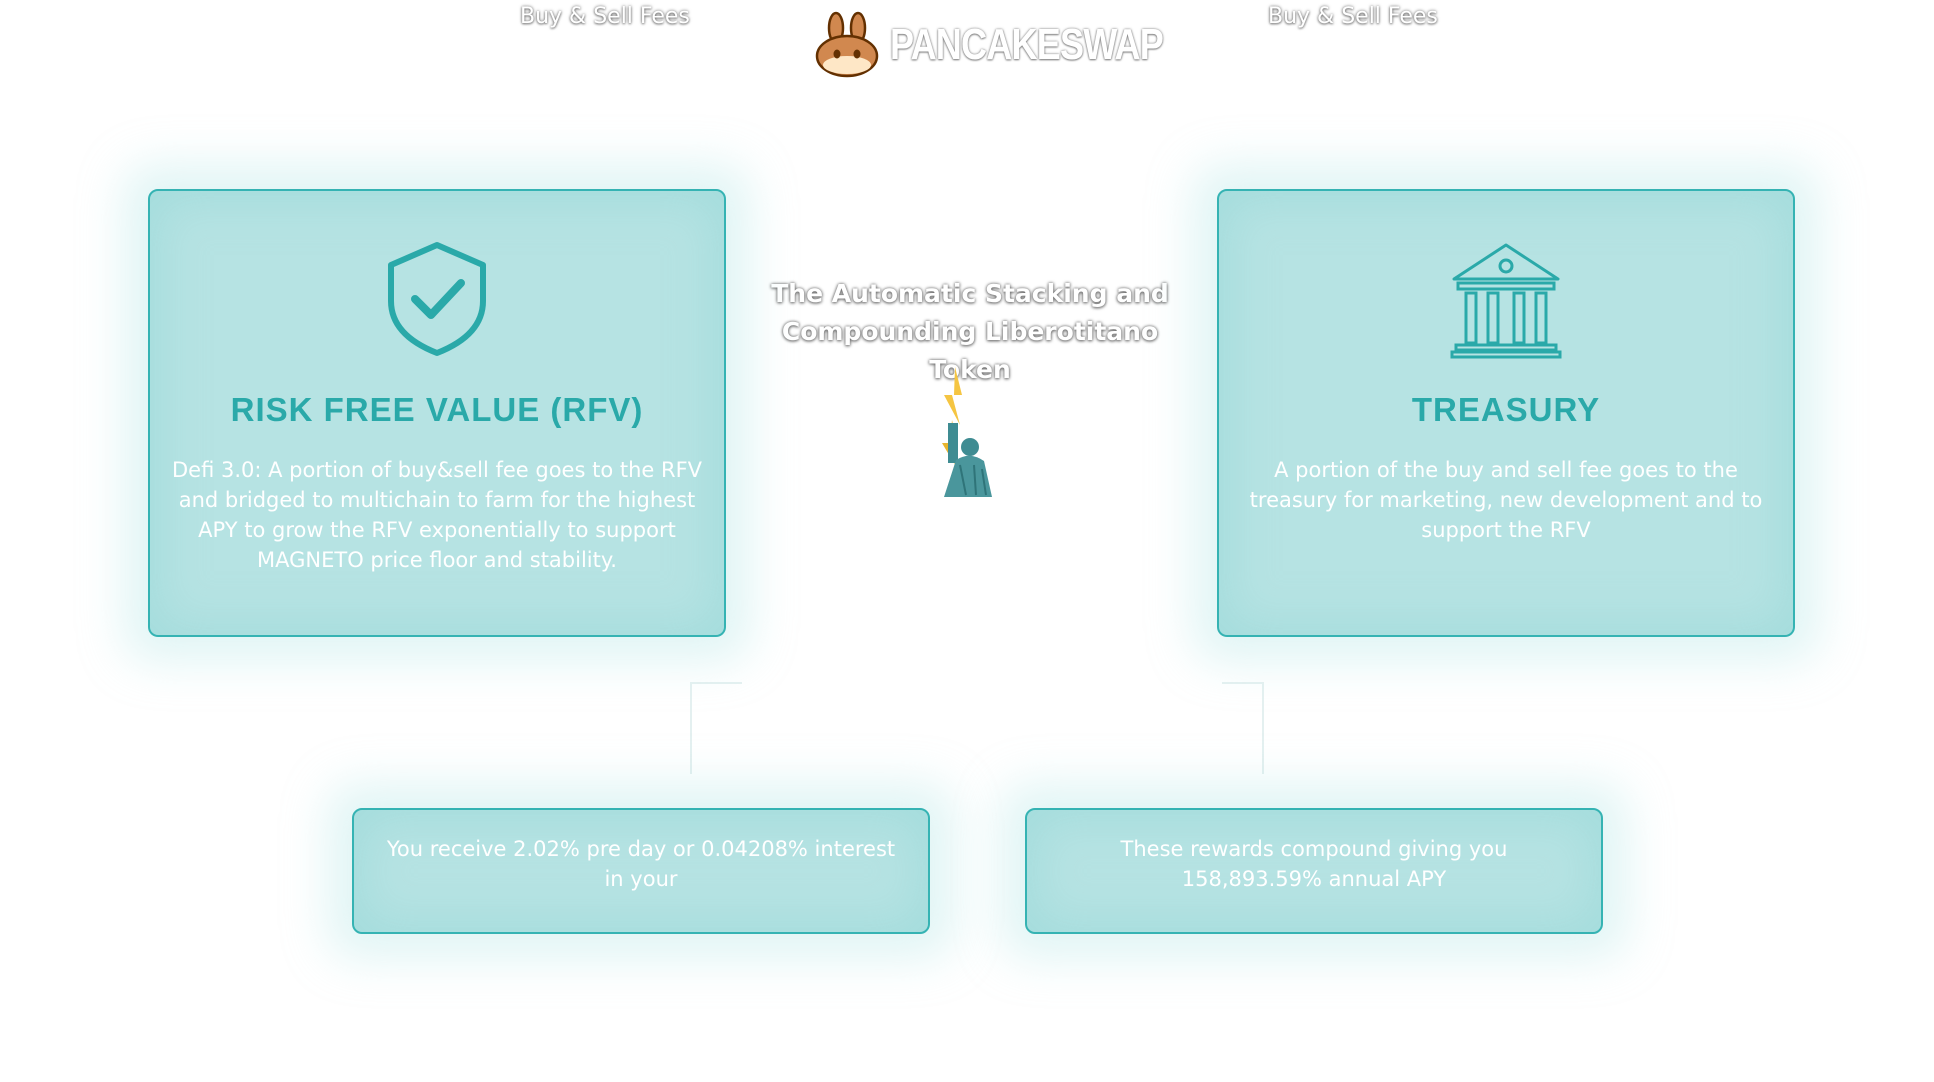 The image size is (1934, 1082). I want to click on bank-icon, so click(1506, 301).